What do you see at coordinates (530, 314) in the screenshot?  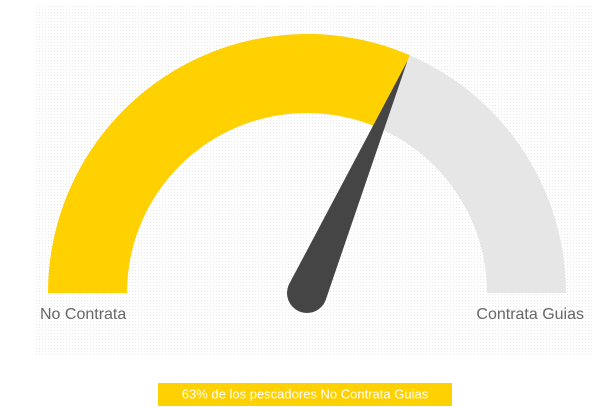 I see `max-label: Contrata Guias` at bounding box center [530, 314].